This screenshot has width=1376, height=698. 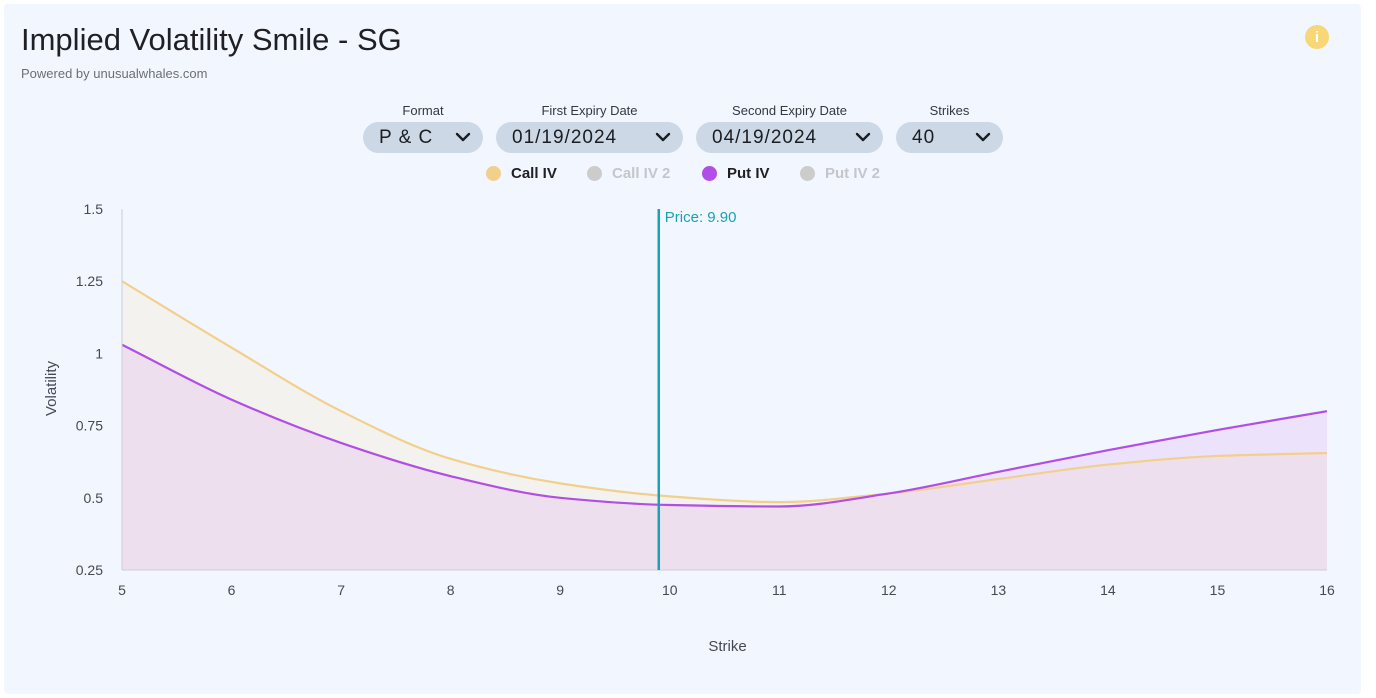 I want to click on x-tick-label: 9, so click(x=560, y=590).